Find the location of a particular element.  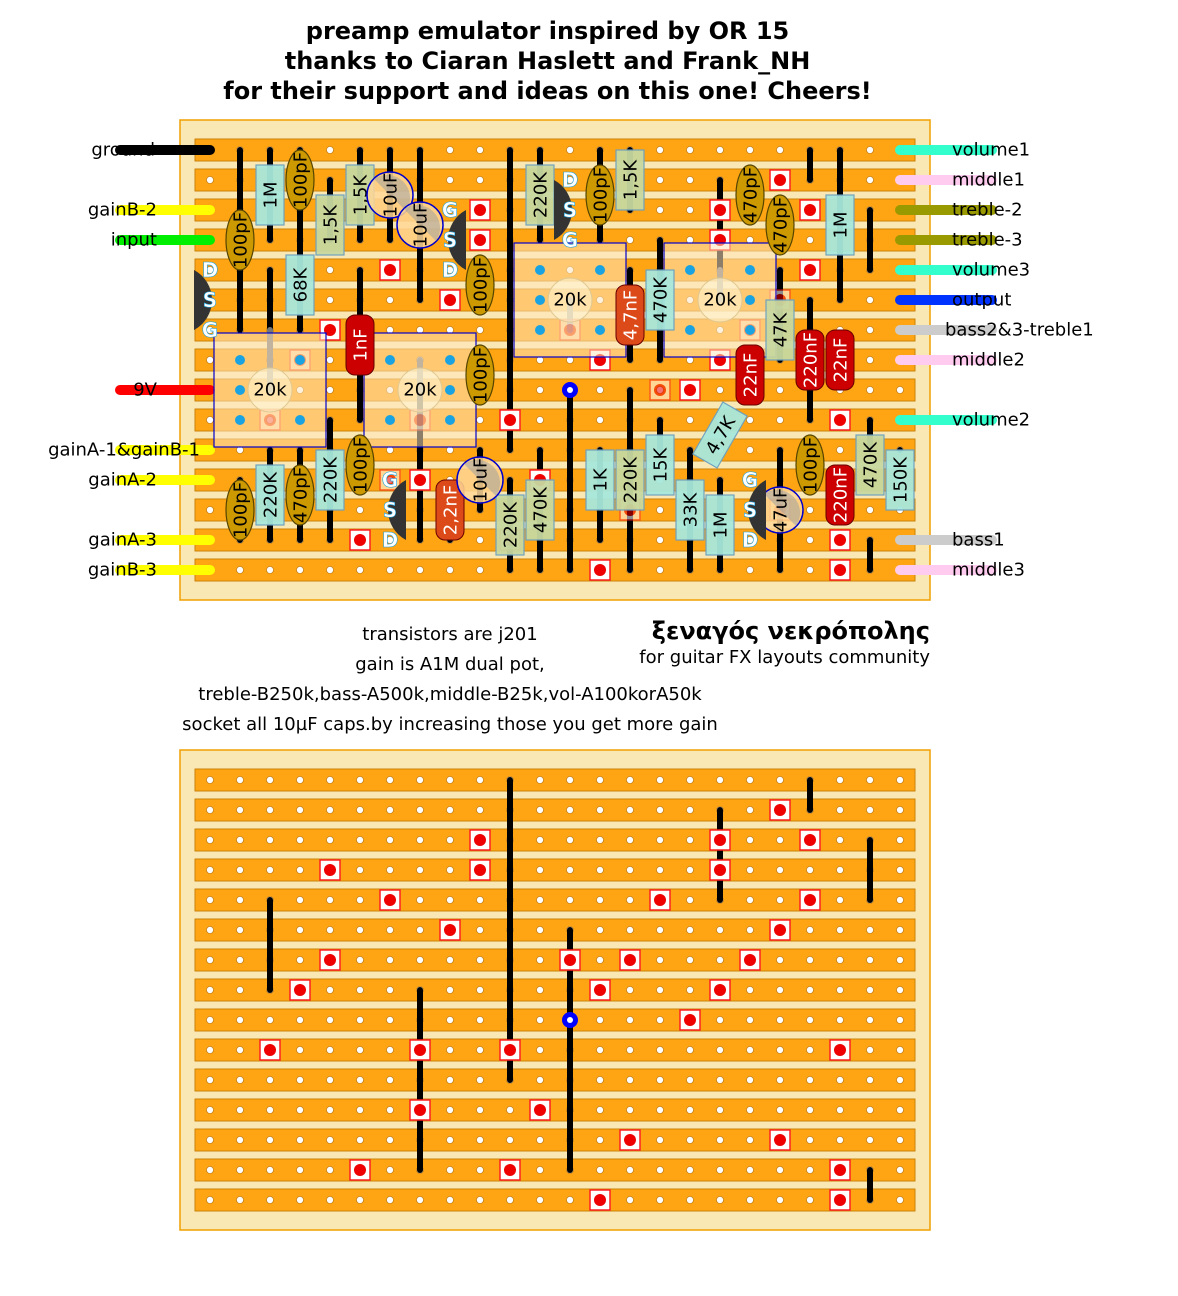

ceramic-capacitor: 100pF is located at coordinates (240, 240).